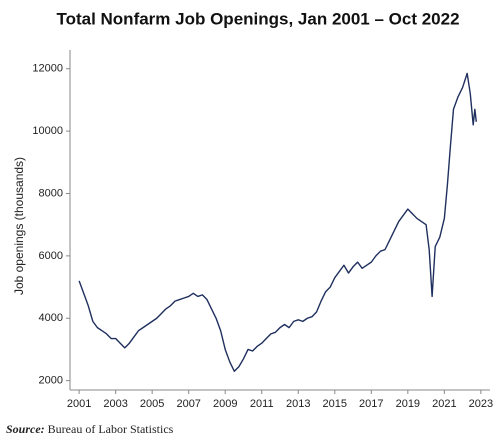  Describe the element at coordinates (51, 193) in the screenshot. I see `y-tick-label: 8000` at that location.